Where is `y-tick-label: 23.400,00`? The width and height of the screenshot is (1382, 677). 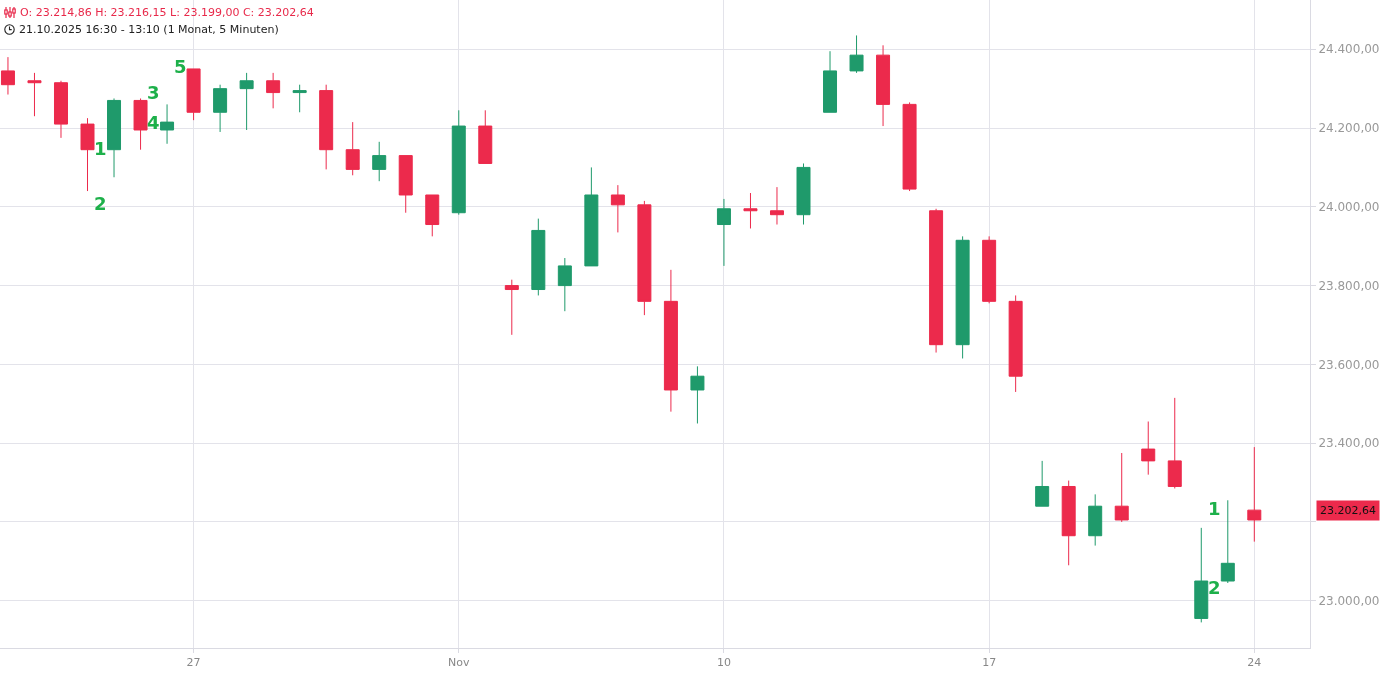 y-tick-label: 23.400,00 is located at coordinates (1349, 443).